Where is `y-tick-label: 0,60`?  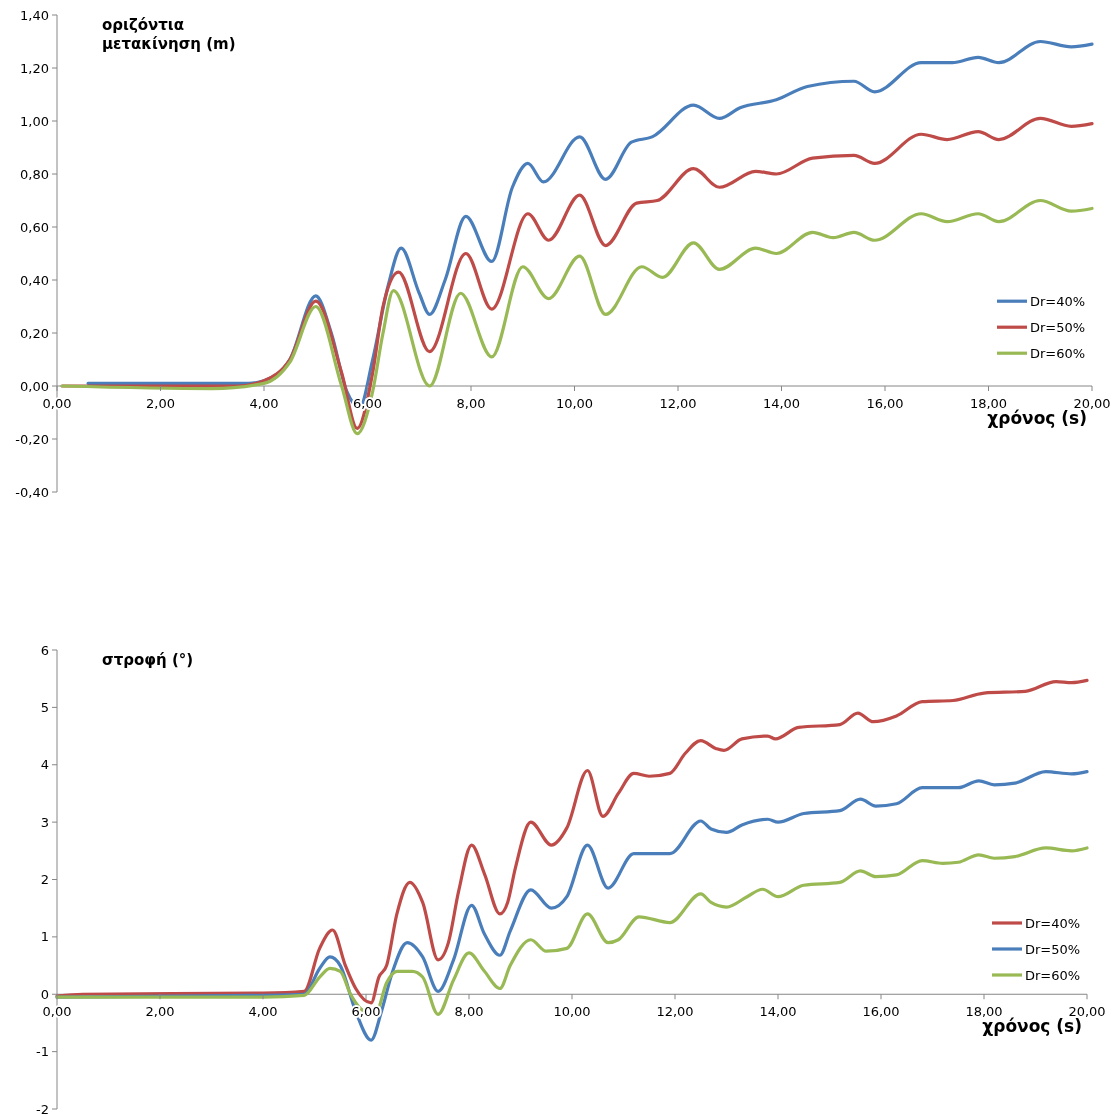
y-tick-label: 0,60 is located at coordinates (34, 227).